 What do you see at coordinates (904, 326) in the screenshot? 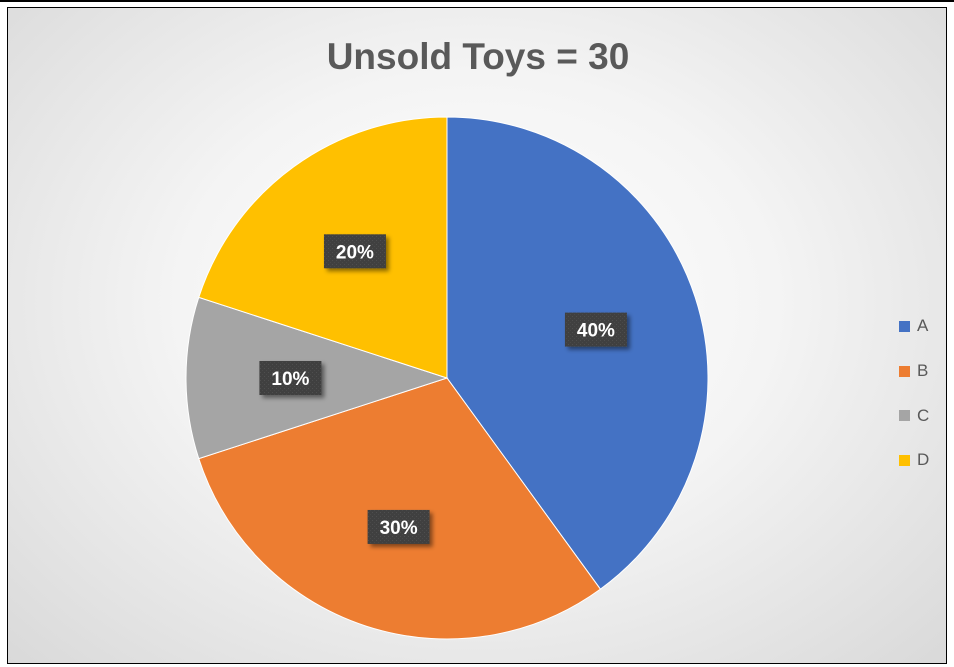
I see `legend-swatch-a` at bounding box center [904, 326].